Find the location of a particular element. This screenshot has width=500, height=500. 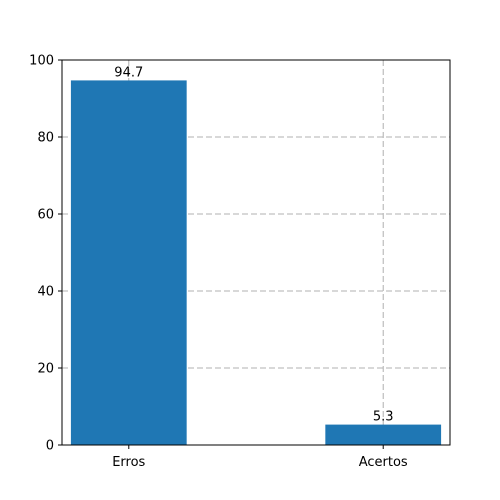

y-axis: 0 20 40 60 80 100 is located at coordinates (45, 254).